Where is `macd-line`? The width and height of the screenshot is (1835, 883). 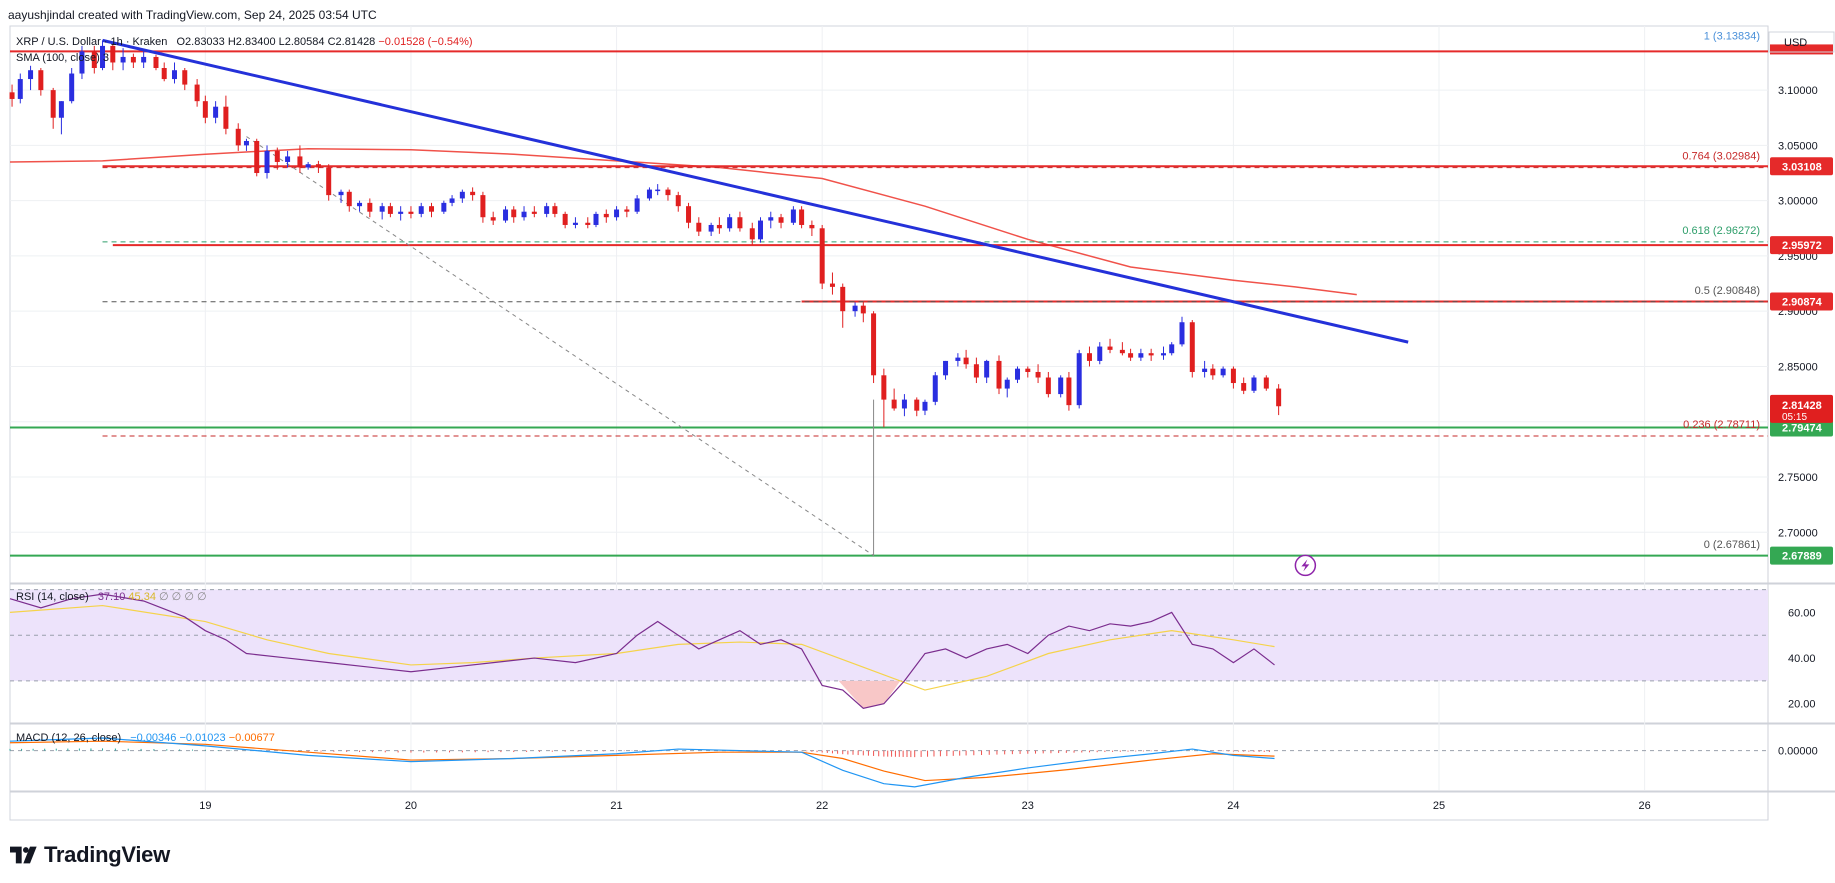 macd-line is located at coordinates (642, 762).